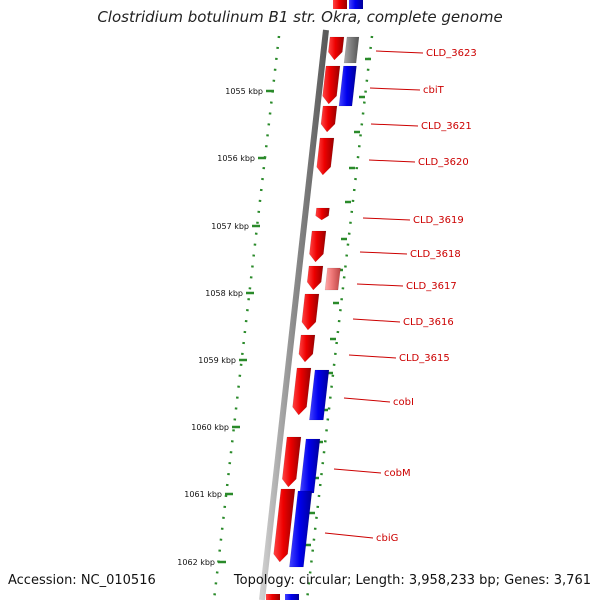 The height and width of the screenshot is (600, 600). What do you see at coordinates (387, 538) in the screenshot?
I see `gene-label: cbiG` at bounding box center [387, 538].